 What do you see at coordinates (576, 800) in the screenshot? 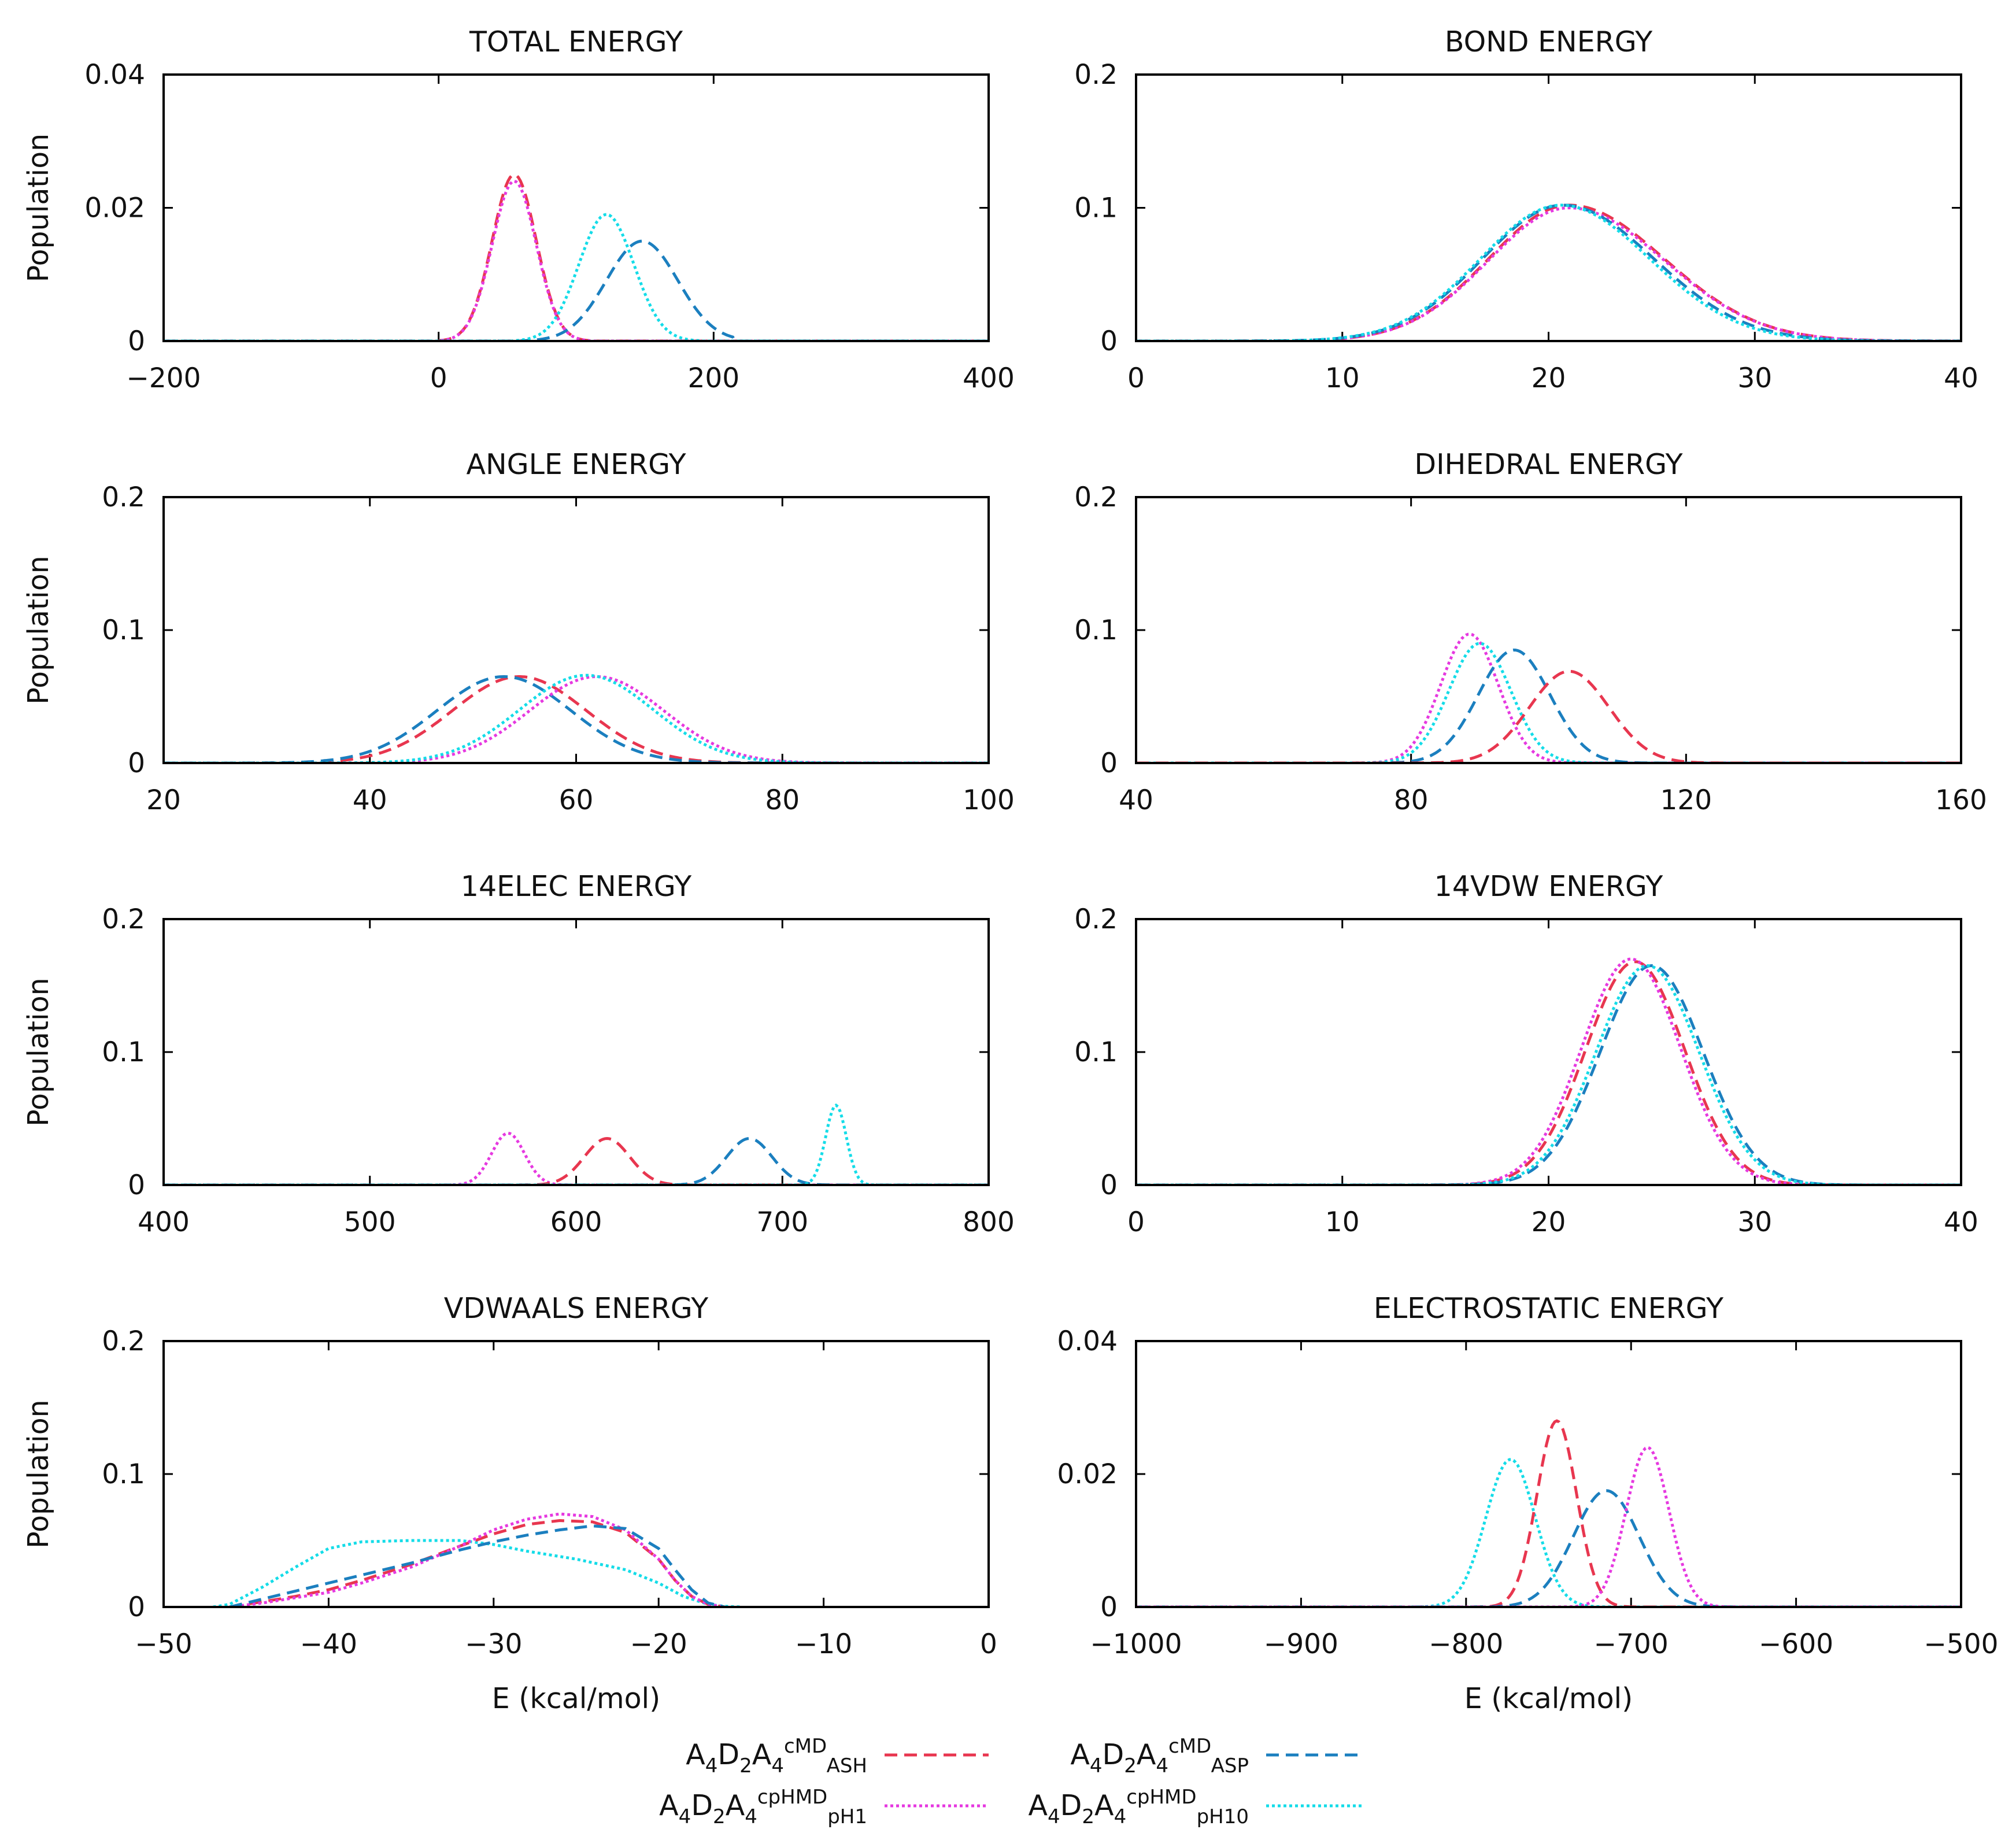
I see `x-tick-label: 60` at bounding box center [576, 800].